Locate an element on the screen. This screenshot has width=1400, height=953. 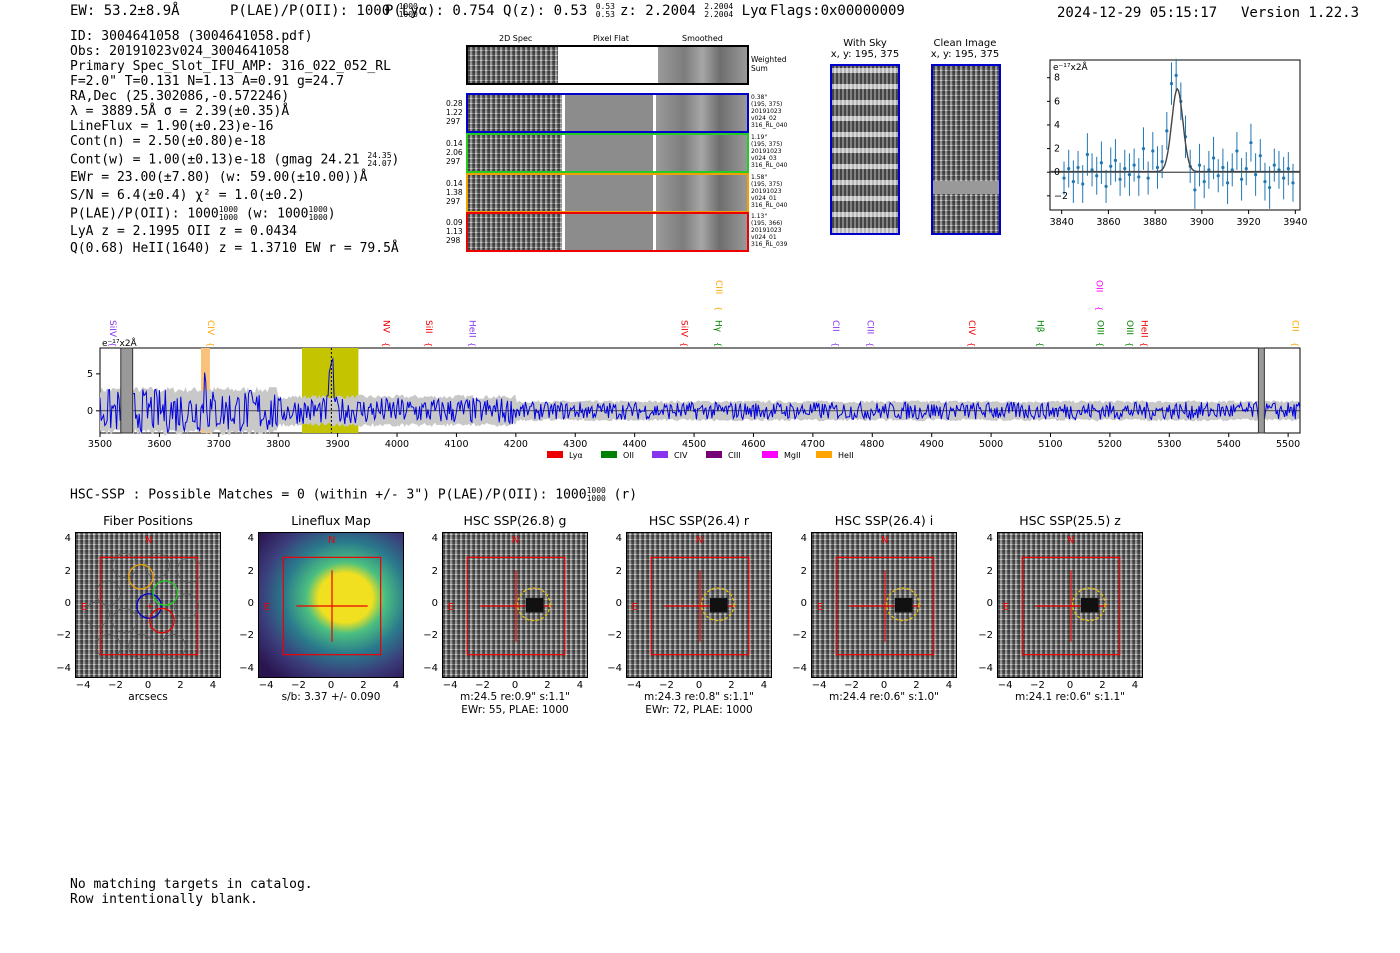
with-sky-title: With Sky x, y: 195, 375 is located at coordinates (865, 49).